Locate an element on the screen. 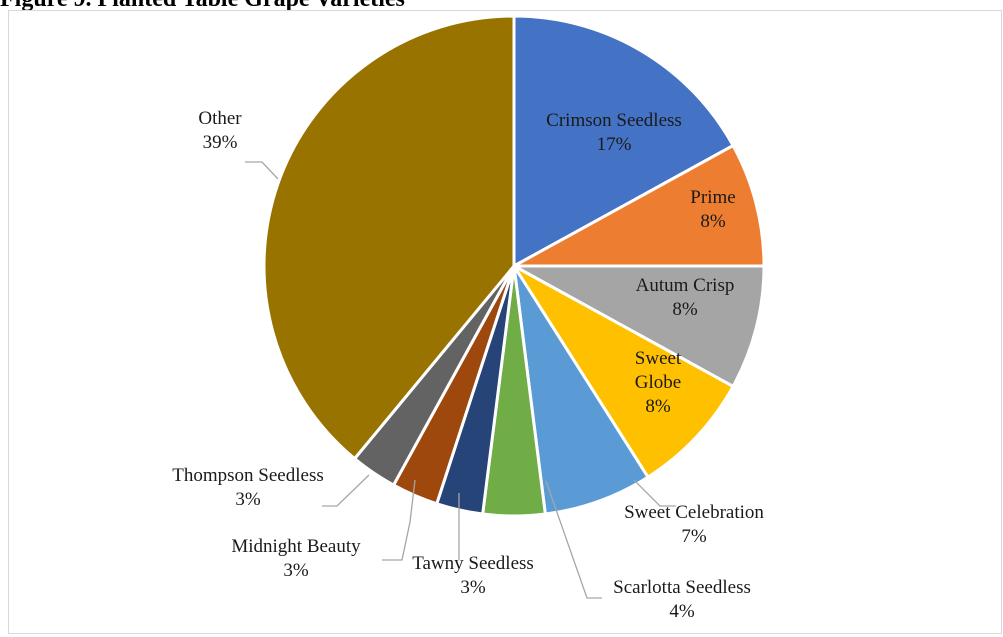 Image resolution: width=1003 pixels, height=637 pixels. slice-label-line: Sweet is located at coordinates (658, 358).